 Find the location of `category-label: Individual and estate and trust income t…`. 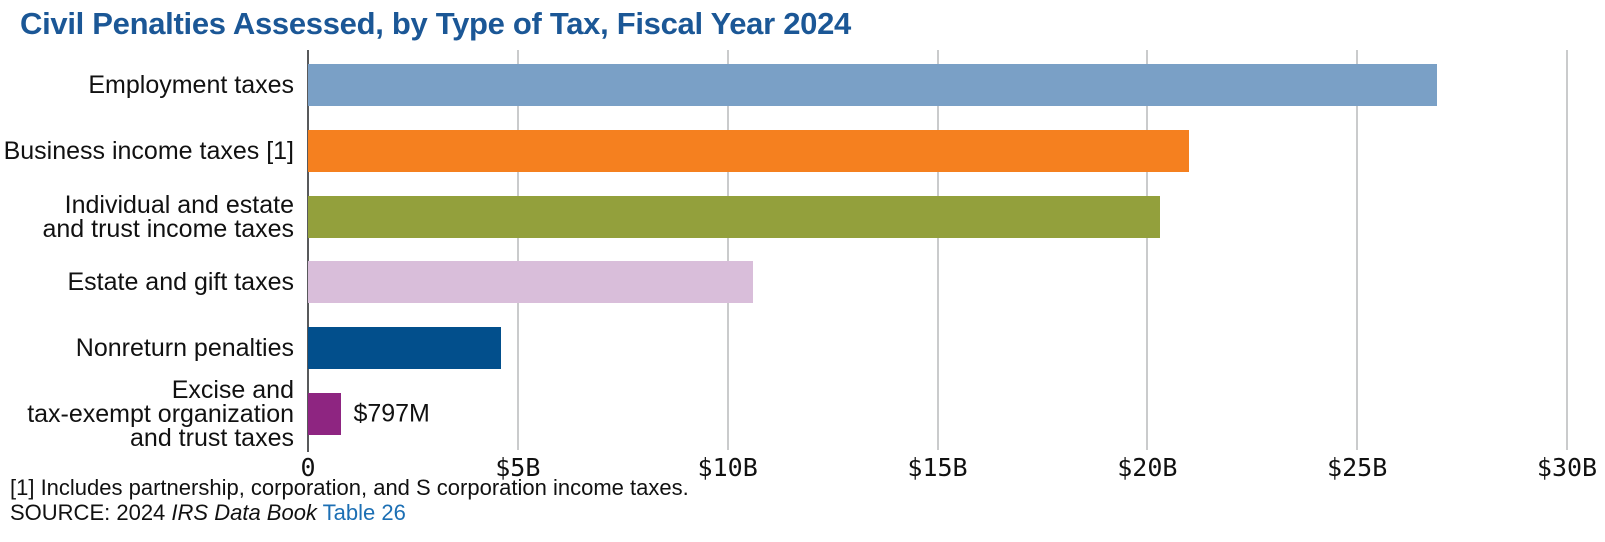

category-label: Individual and estate and trust income t… is located at coordinates (168, 216).